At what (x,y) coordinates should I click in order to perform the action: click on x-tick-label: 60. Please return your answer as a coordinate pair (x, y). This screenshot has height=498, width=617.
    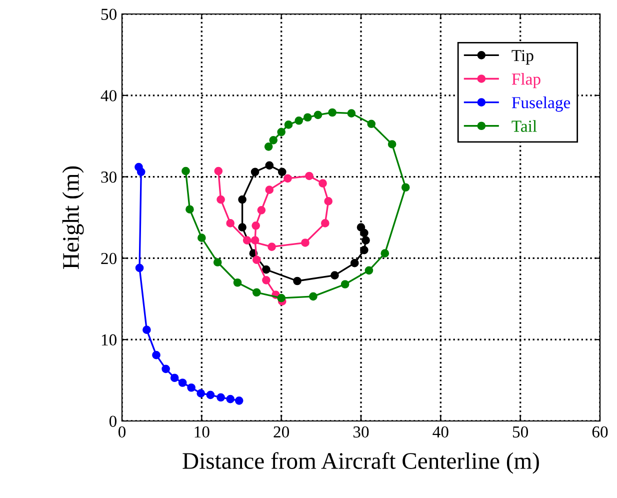
    Looking at the image, I should click on (600, 432).